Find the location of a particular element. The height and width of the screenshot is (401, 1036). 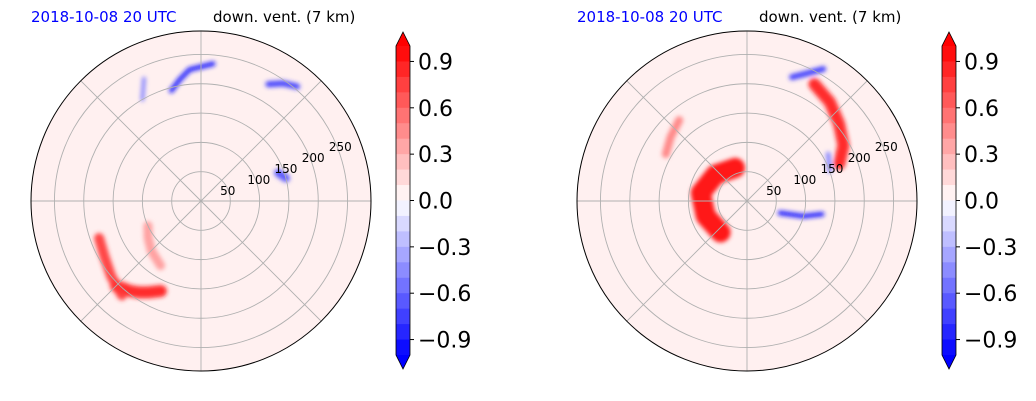

feature-northwest-band is located at coordinates (672, 137).